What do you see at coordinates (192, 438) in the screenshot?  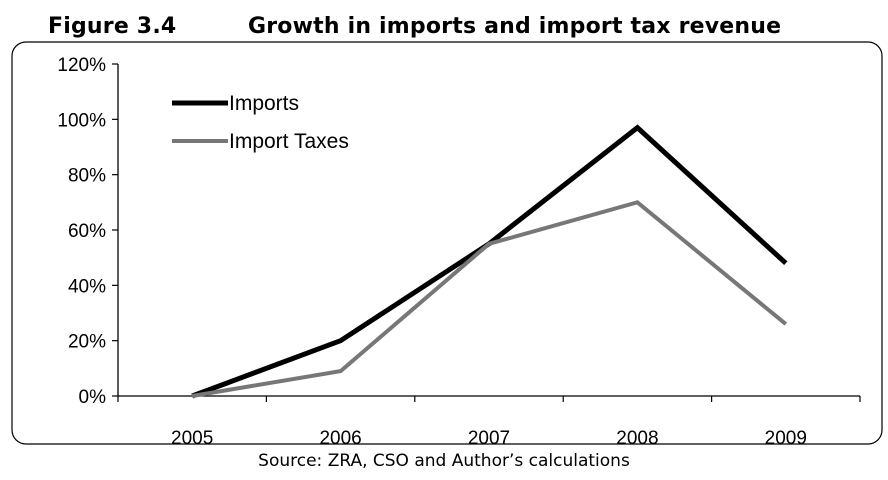 I see `x-tick-label: 2005` at bounding box center [192, 438].